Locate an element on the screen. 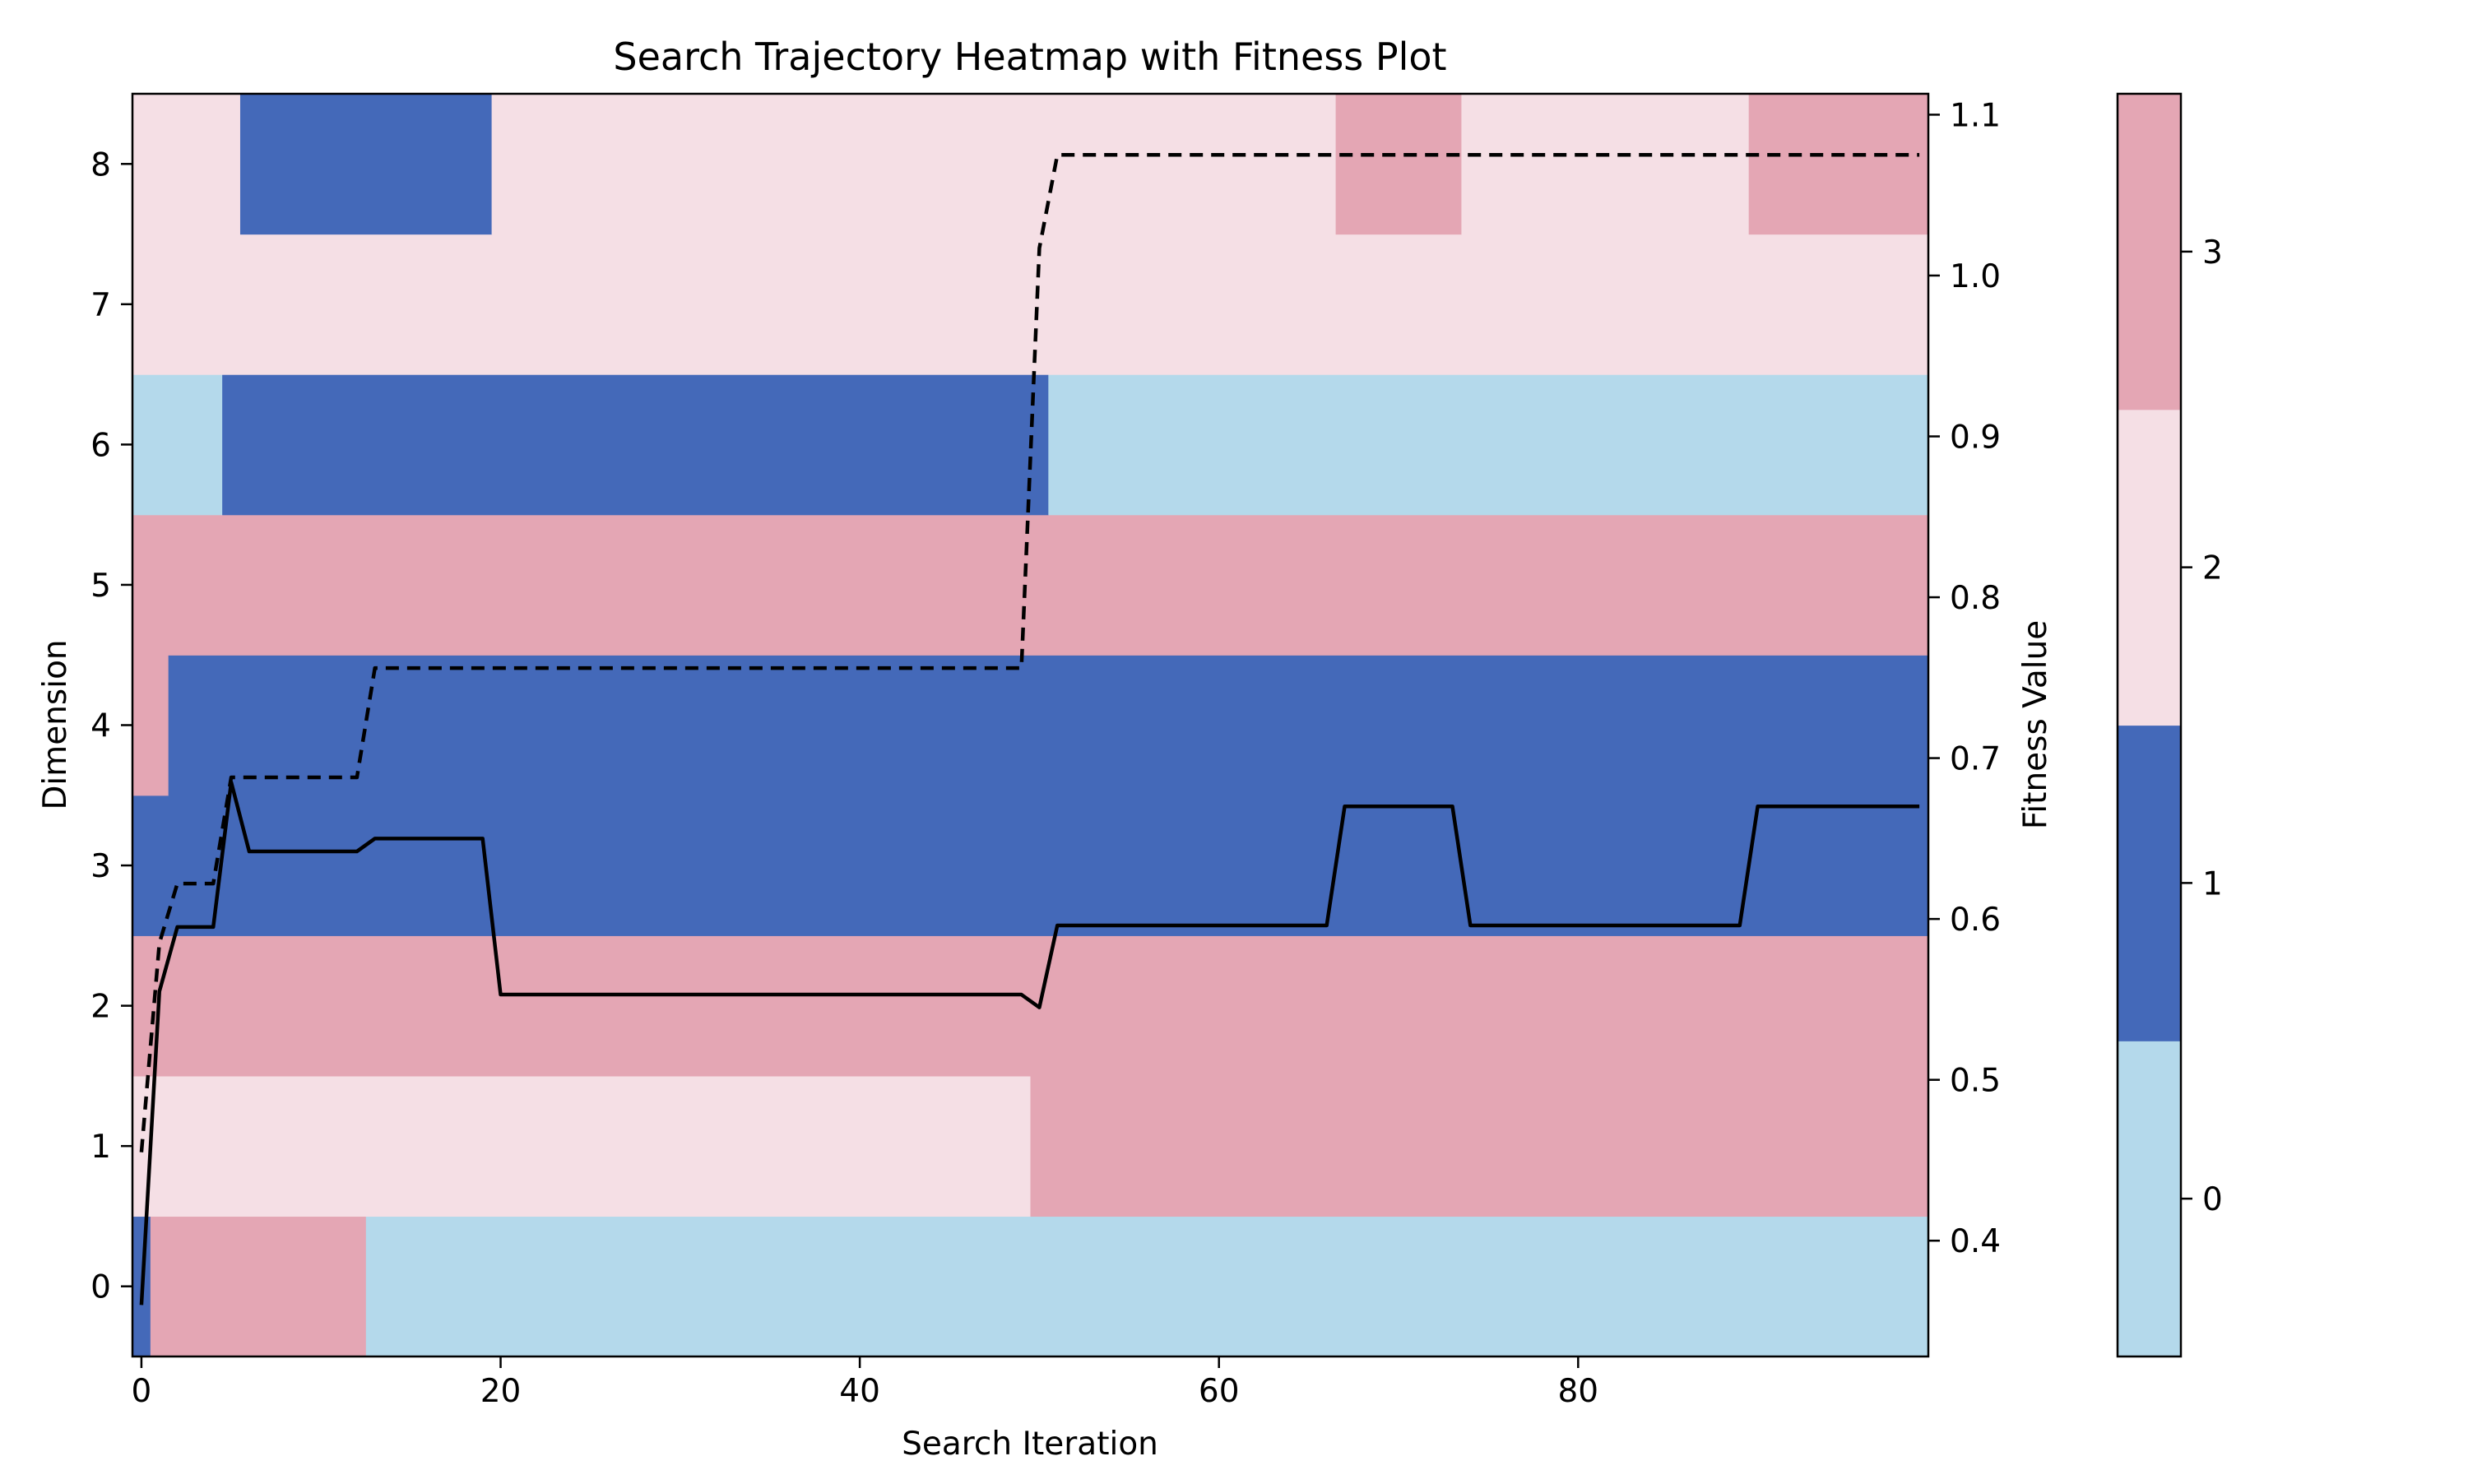 This screenshot has width=2468, height=1484. y-tick-label: 3 is located at coordinates (100, 866).